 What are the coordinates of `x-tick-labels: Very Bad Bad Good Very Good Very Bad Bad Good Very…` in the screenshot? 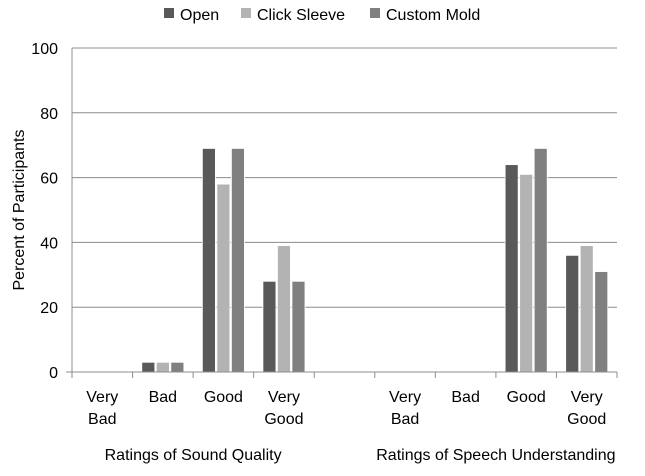 It's located at (344, 400).